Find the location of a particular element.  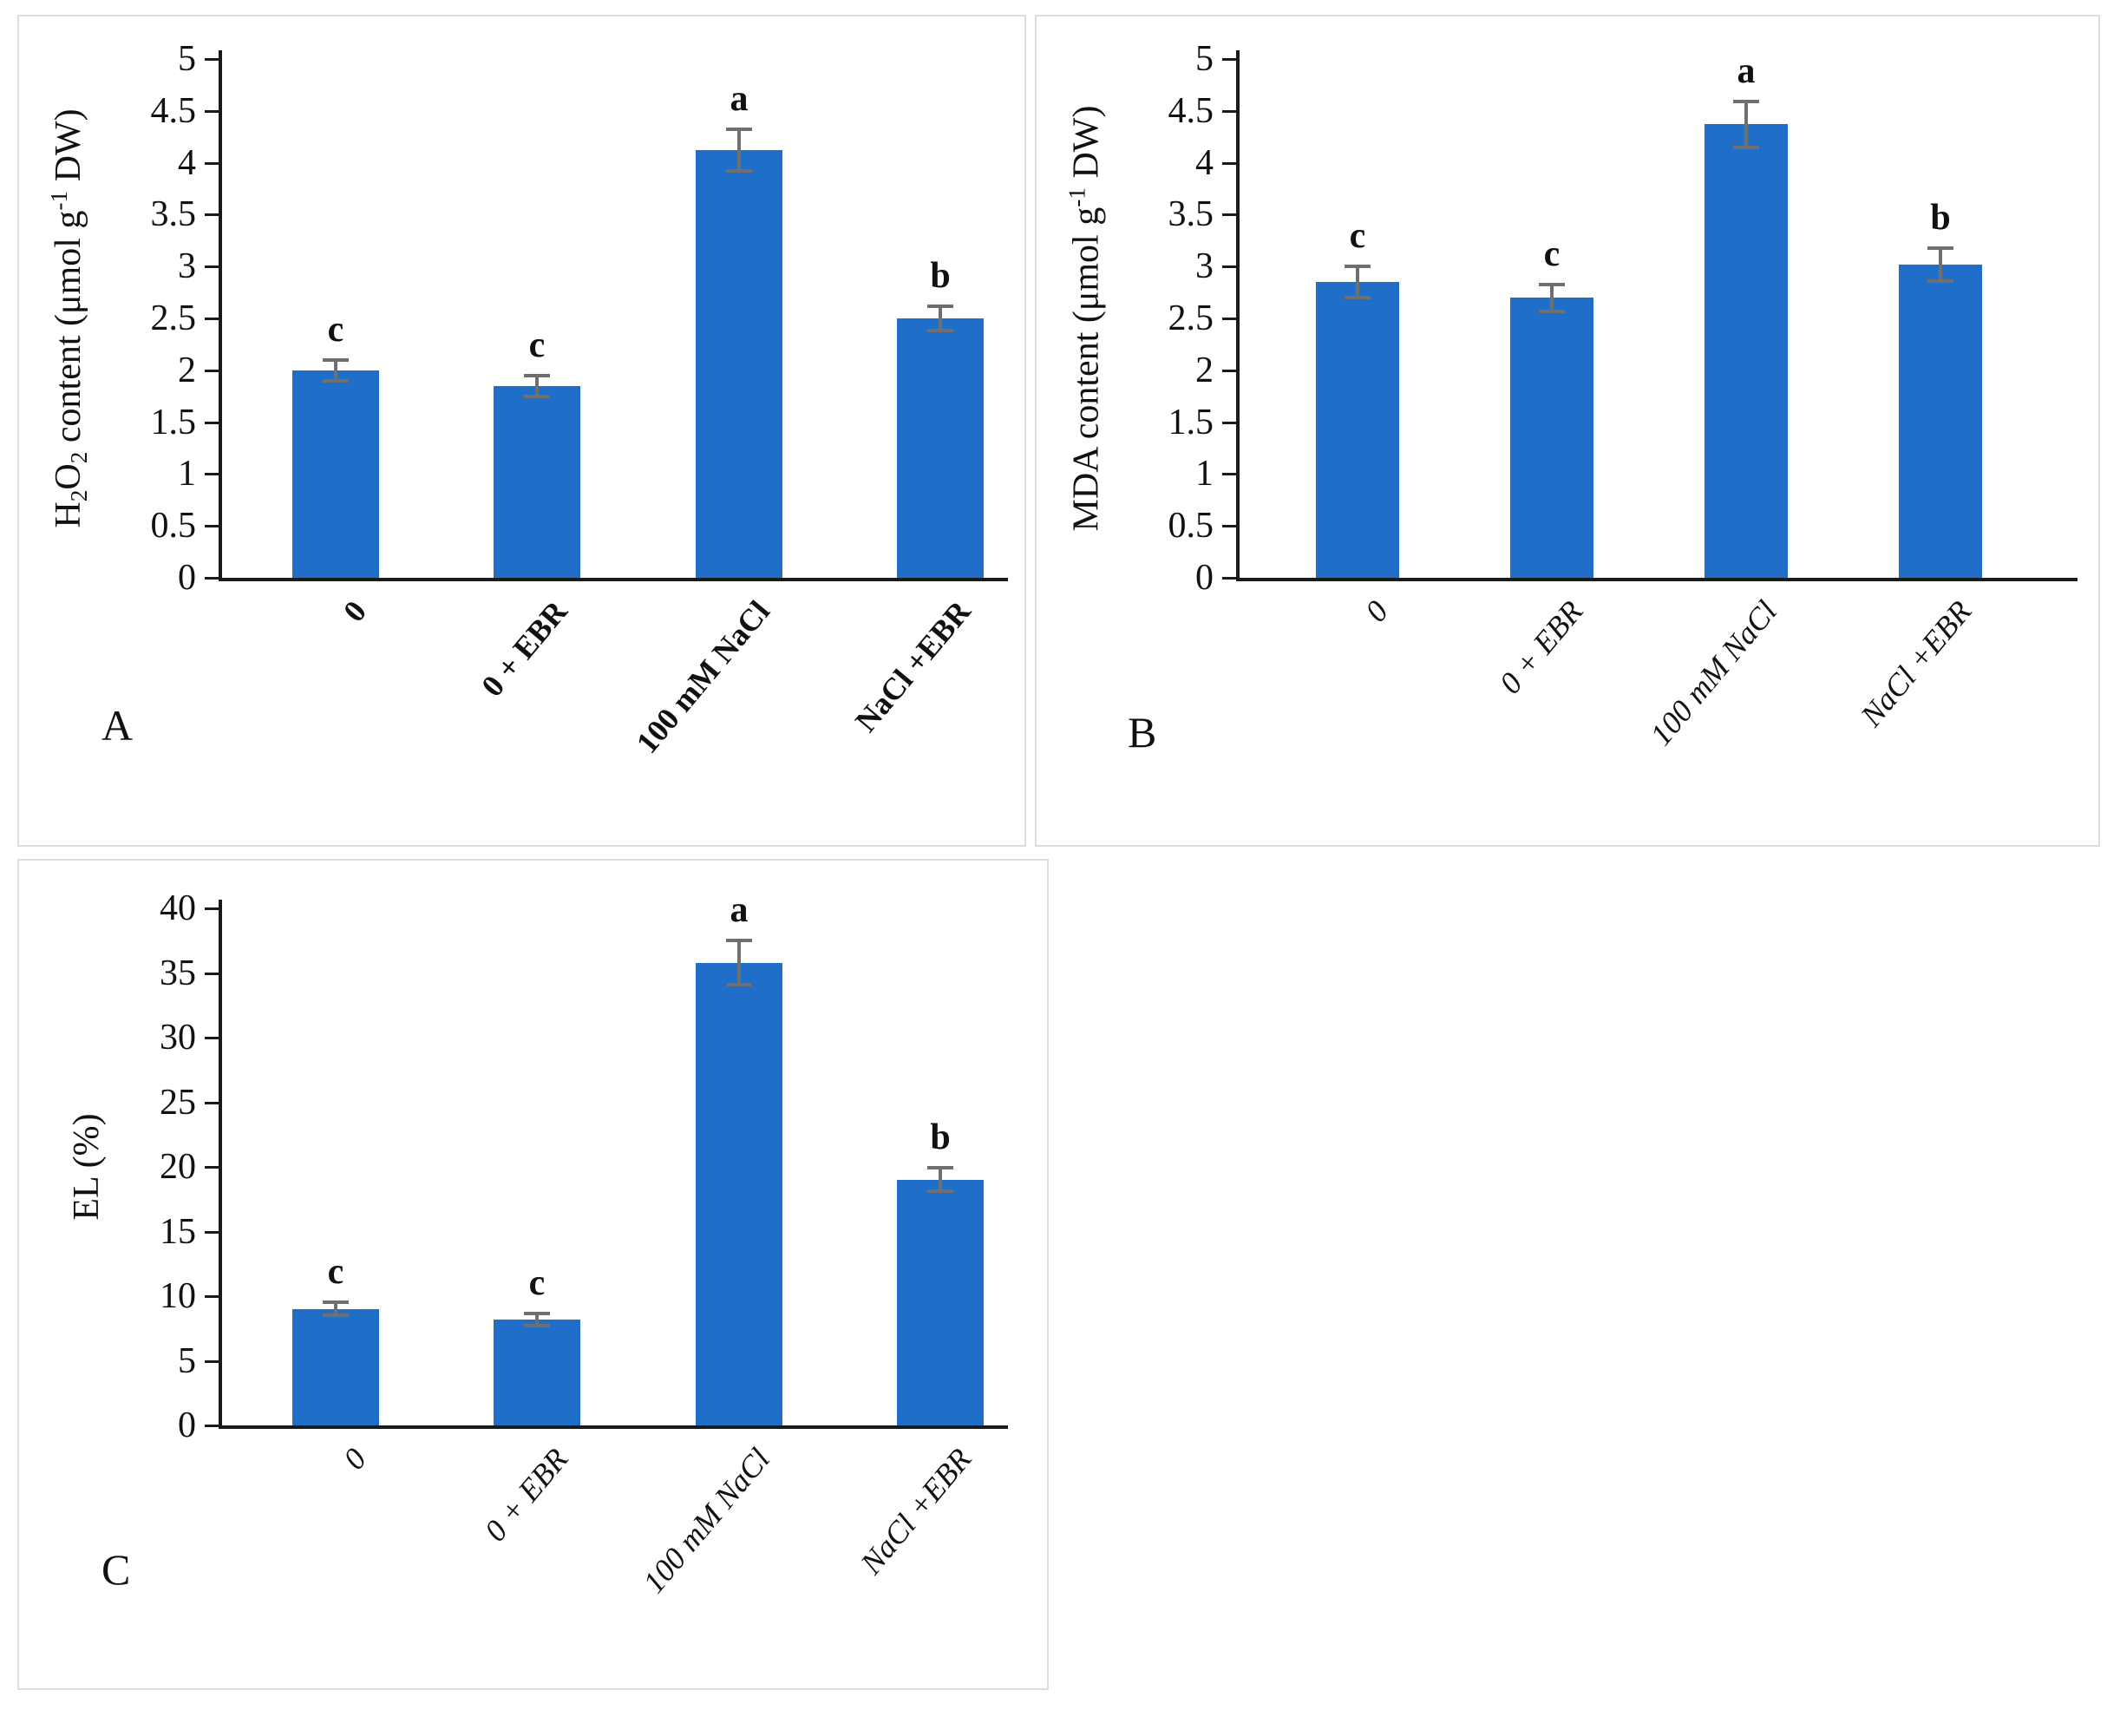

y-tick-label: 25 is located at coordinates (178, 1102).